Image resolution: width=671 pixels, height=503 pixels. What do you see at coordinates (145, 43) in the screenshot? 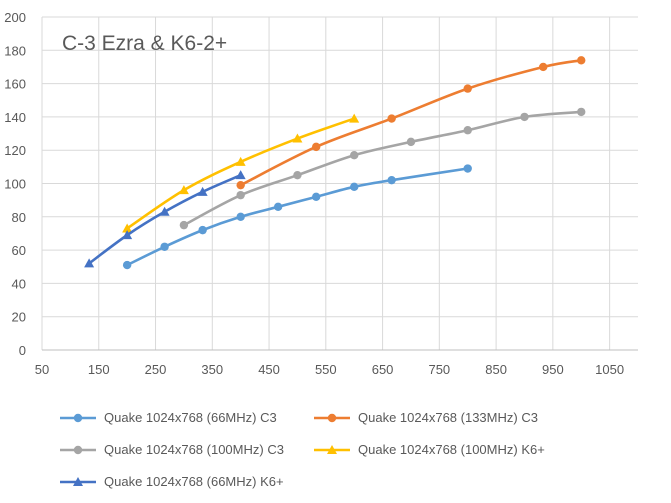
I see `chart-title: C-3 Ezra & K6-2+` at bounding box center [145, 43].